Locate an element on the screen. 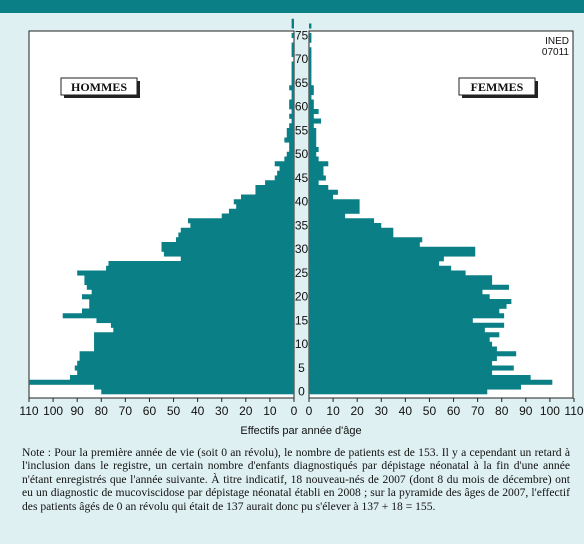 This screenshot has width=584, height=544. age-tick-label-55: 55 is located at coordinates (302, 130).